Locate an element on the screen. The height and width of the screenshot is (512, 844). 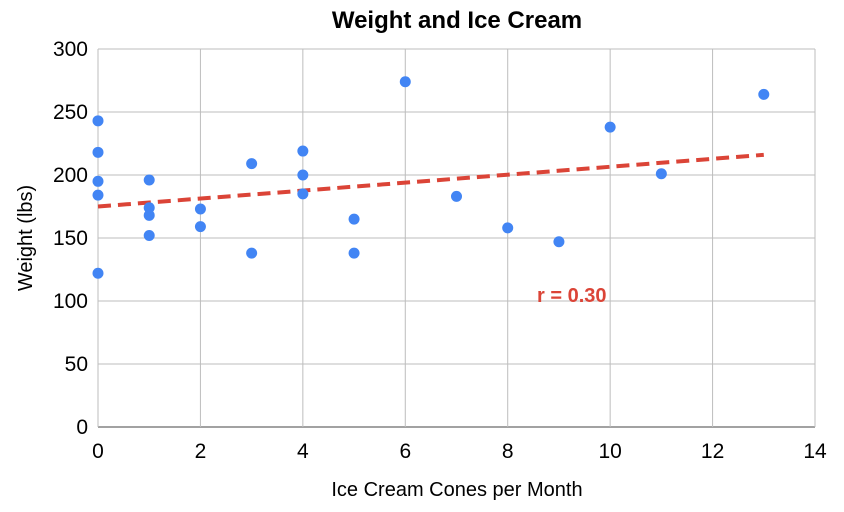
x-tick-label: 8 is located at coordinates (508, 451).